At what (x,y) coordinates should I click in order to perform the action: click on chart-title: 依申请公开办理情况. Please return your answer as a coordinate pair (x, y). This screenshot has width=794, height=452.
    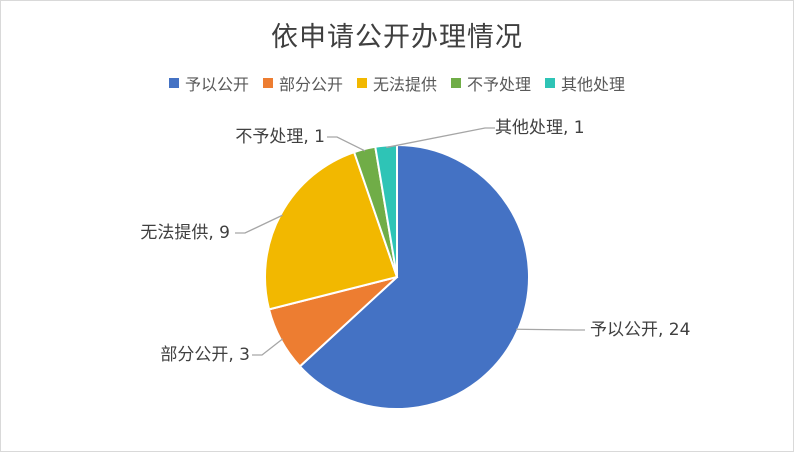
    Looking at the image, I should click on (397, 37).